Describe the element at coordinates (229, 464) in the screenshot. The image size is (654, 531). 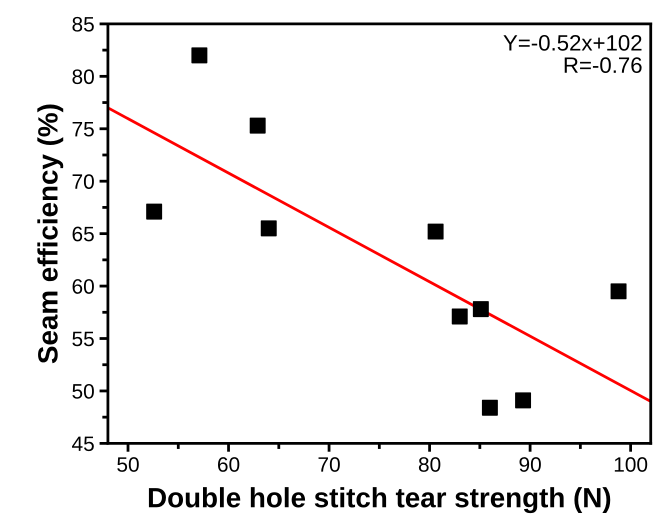
I see `x-tick-label: 60` at that location.